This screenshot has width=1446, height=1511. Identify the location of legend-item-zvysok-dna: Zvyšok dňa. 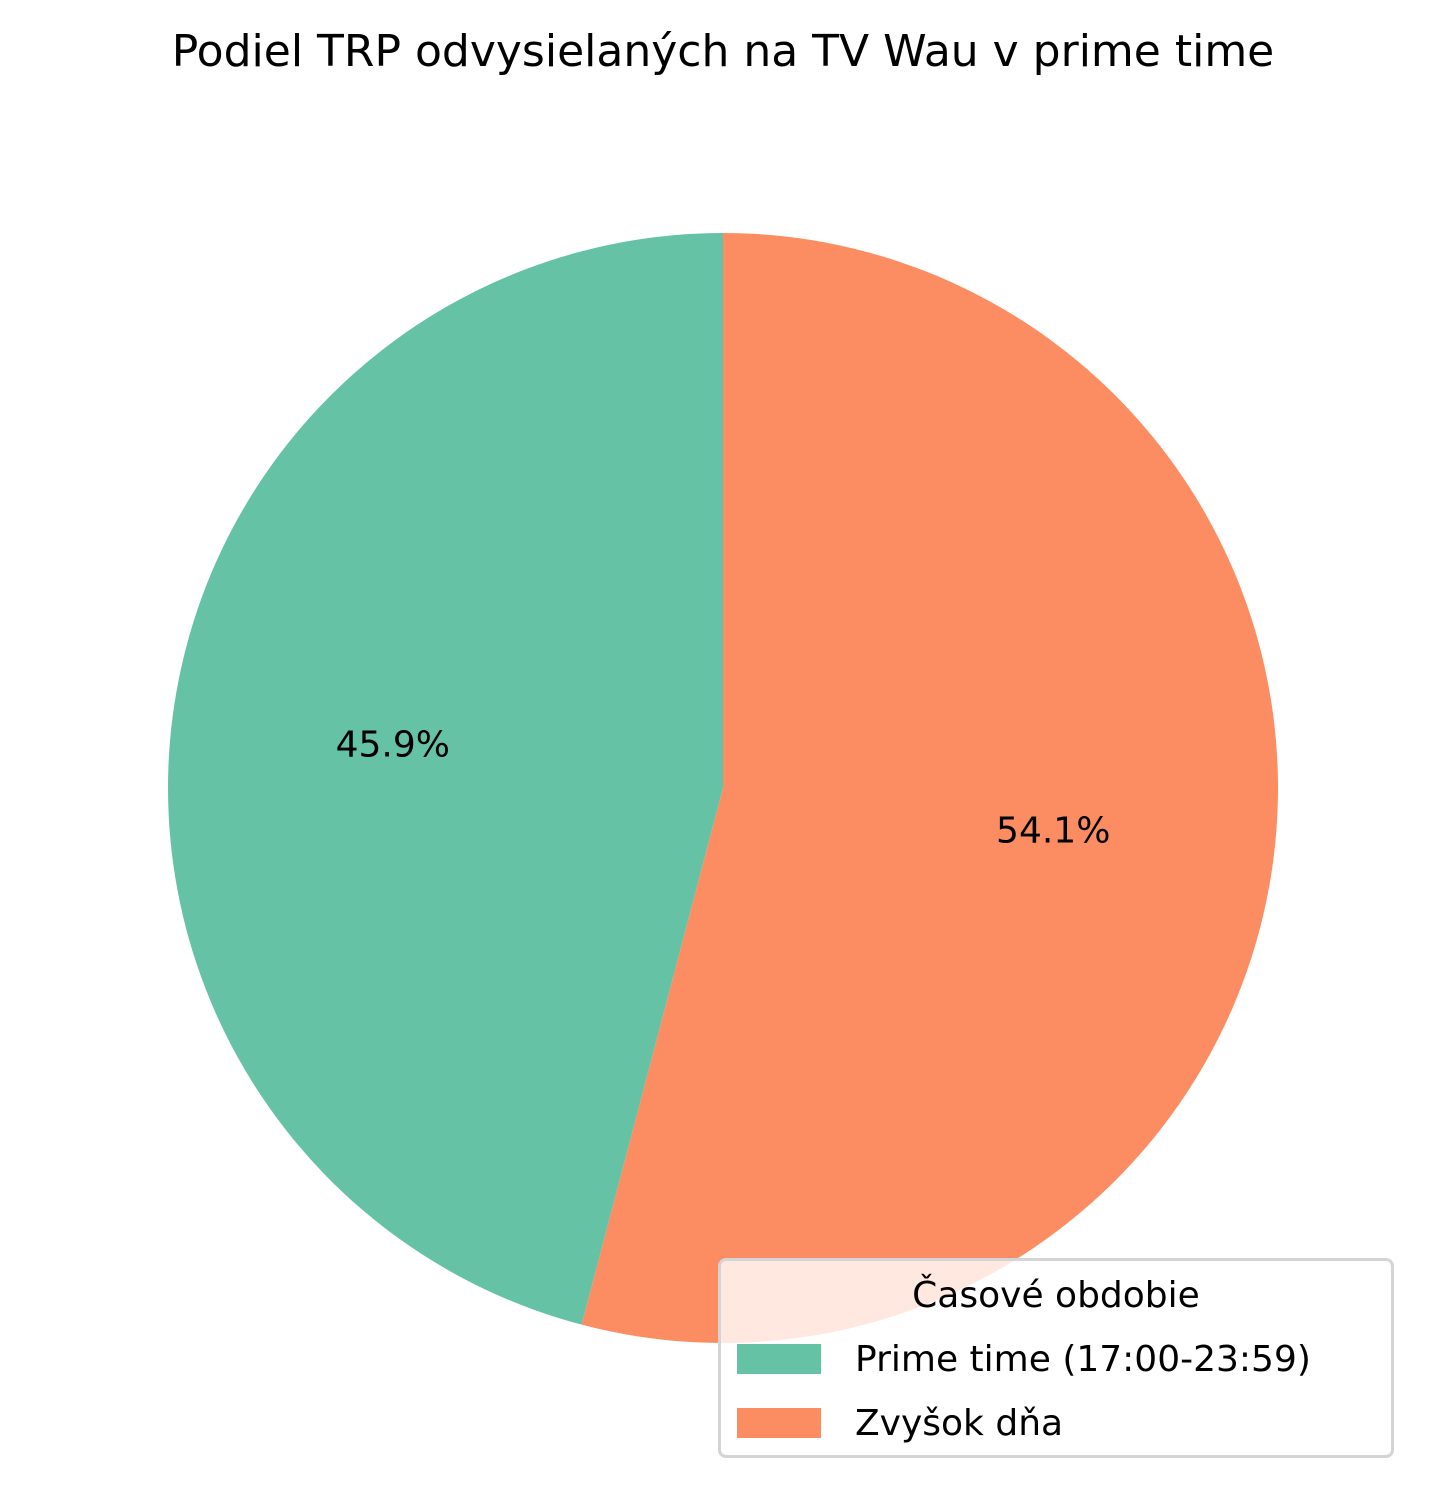
(900, 1423).